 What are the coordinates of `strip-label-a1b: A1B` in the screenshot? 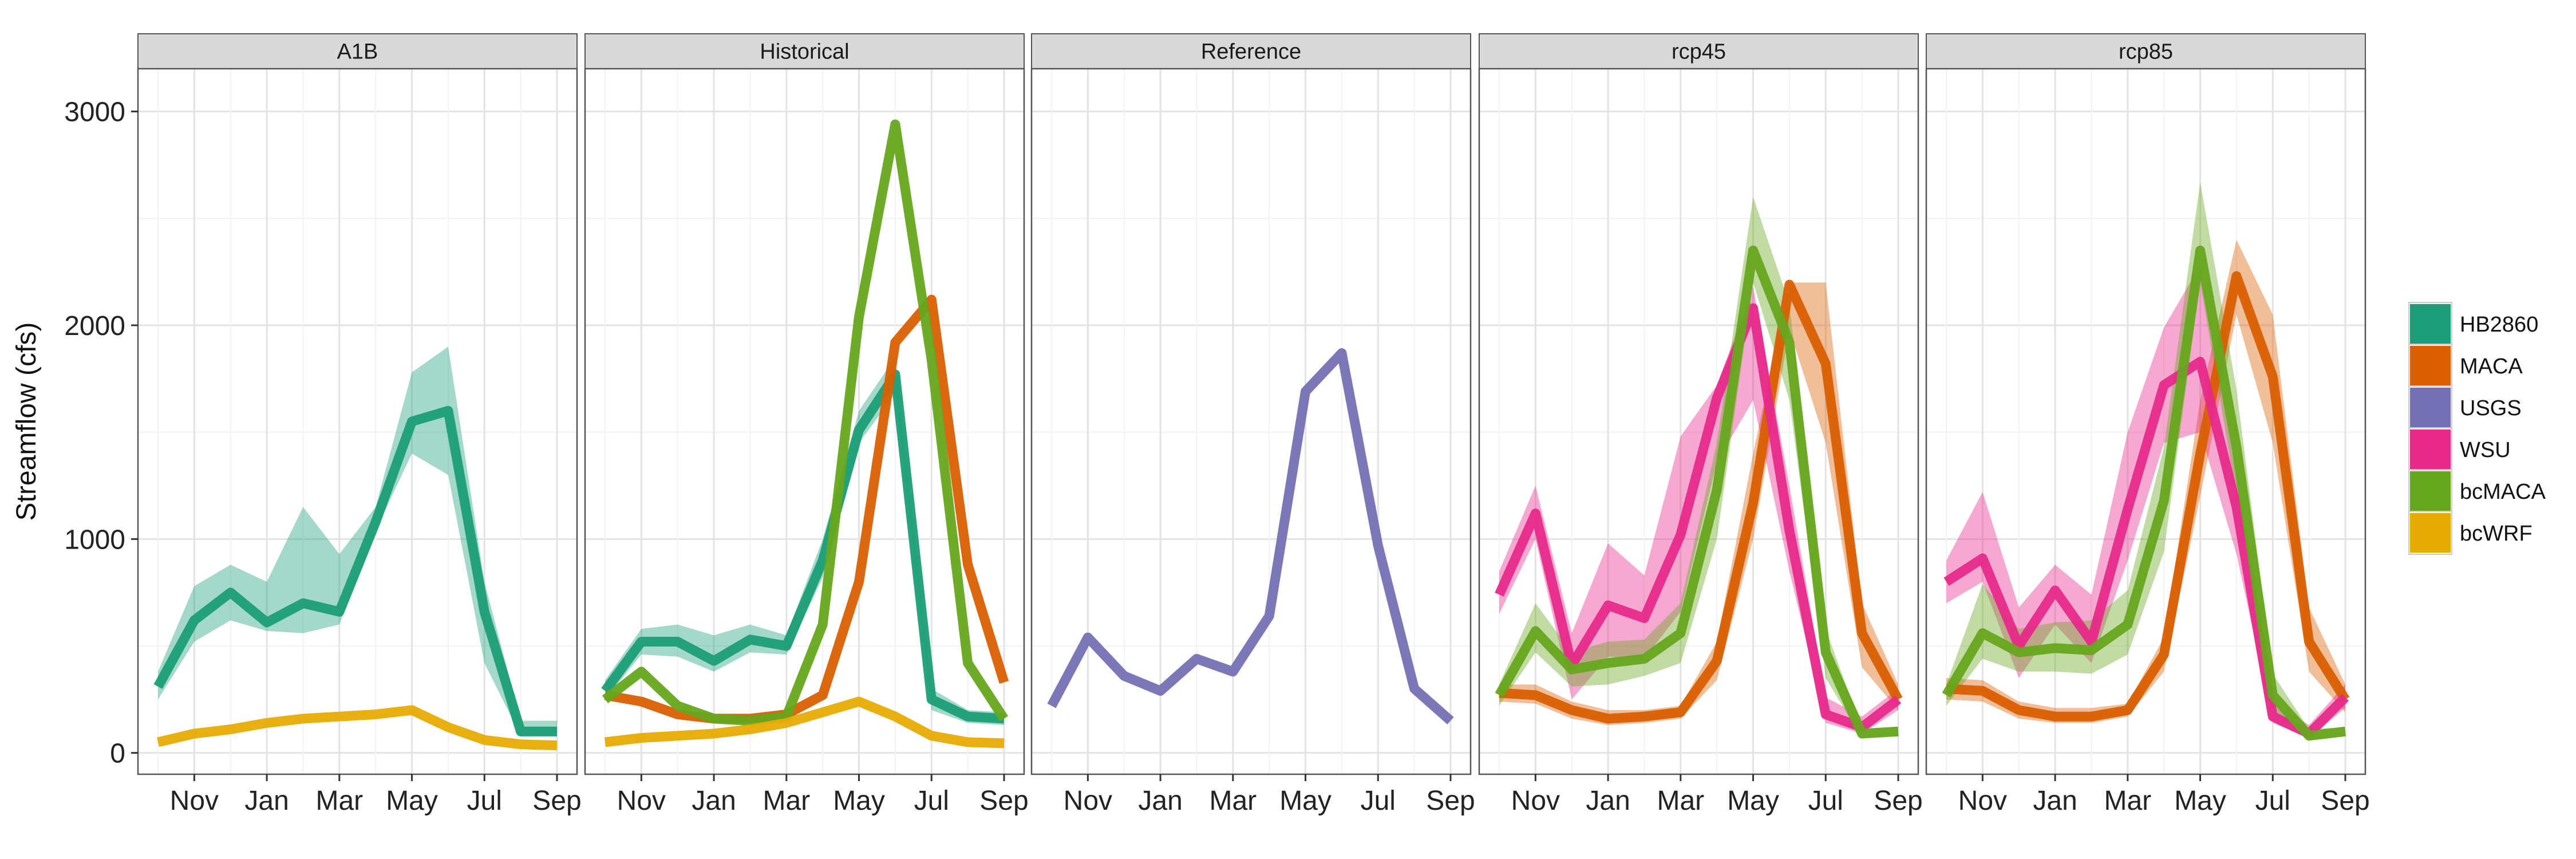 It's located at (357, 52).